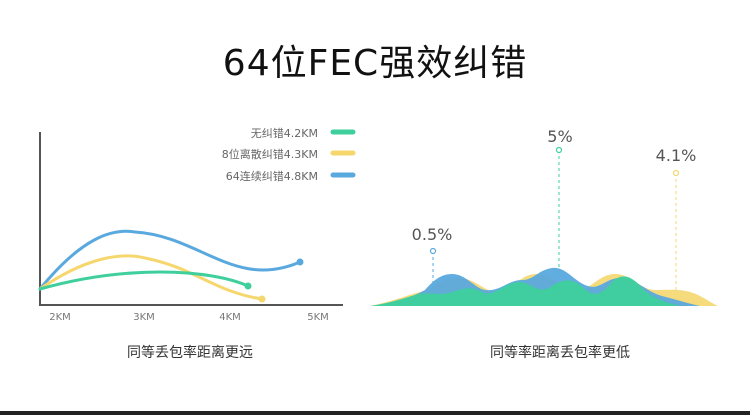 Image resolution: width=750 pixels, height=415 pixels. I want to click on wave-area-green, so click(525, 291).